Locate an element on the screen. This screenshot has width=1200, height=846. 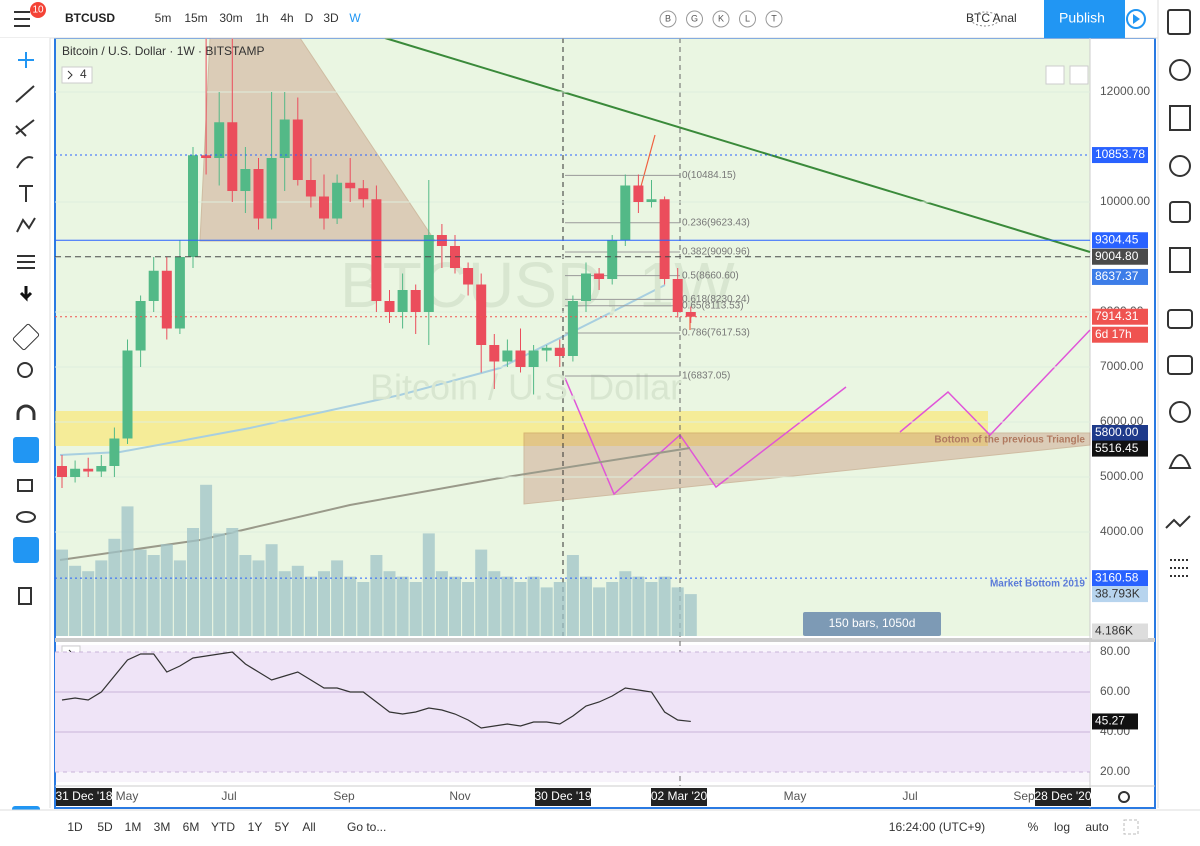
study-letter: T is located at coordinates (774, 18).